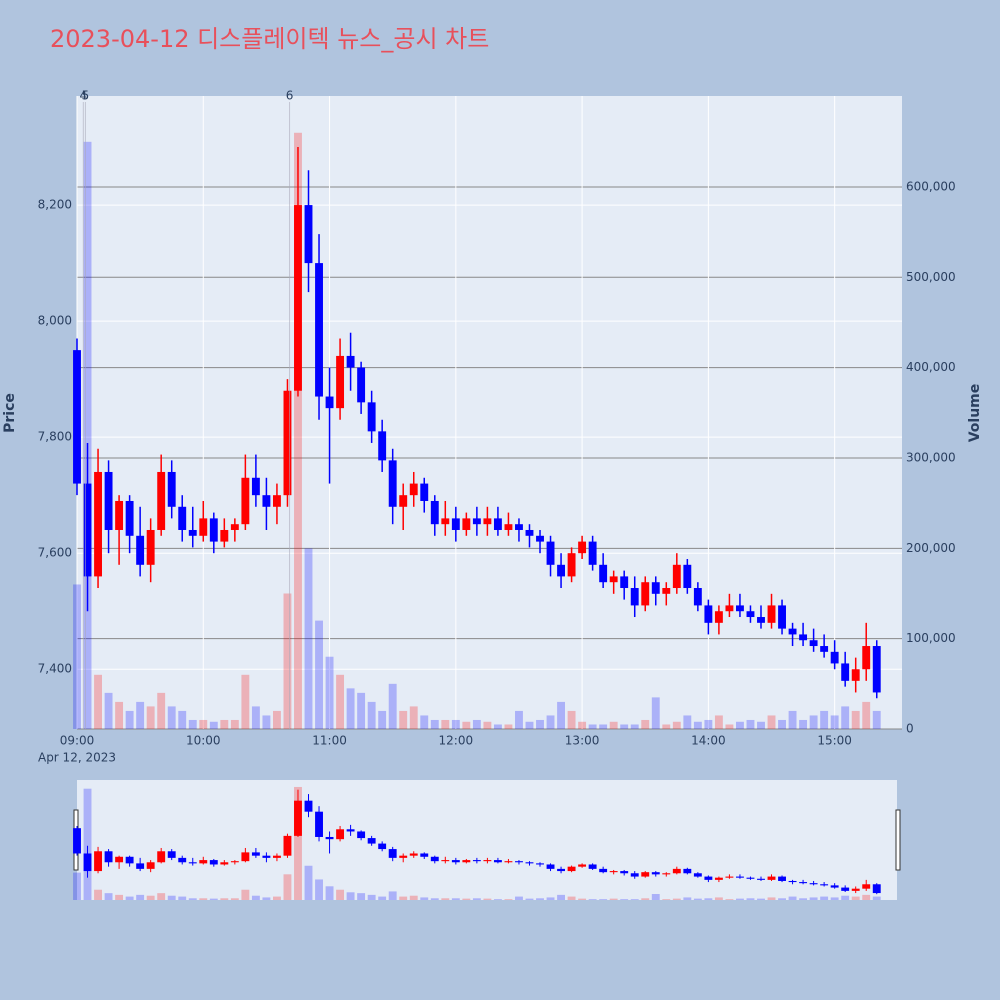 Image resolution: width=1000 pixels, height=1000 pixels. What do you see at coordinates (55, 321) in the screenshot?
I see `y-tick-label: 8,000` at bounding box center [55, 321].